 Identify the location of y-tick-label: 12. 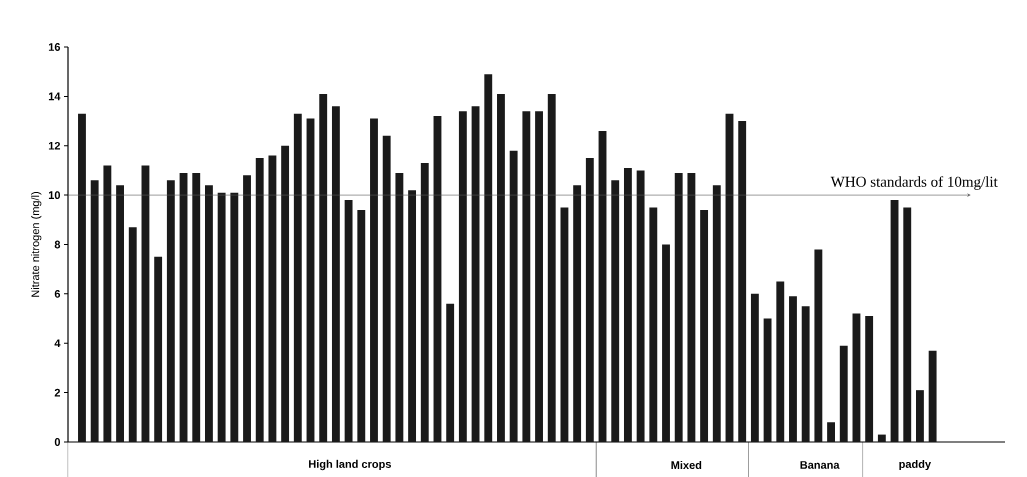
(54, 145).